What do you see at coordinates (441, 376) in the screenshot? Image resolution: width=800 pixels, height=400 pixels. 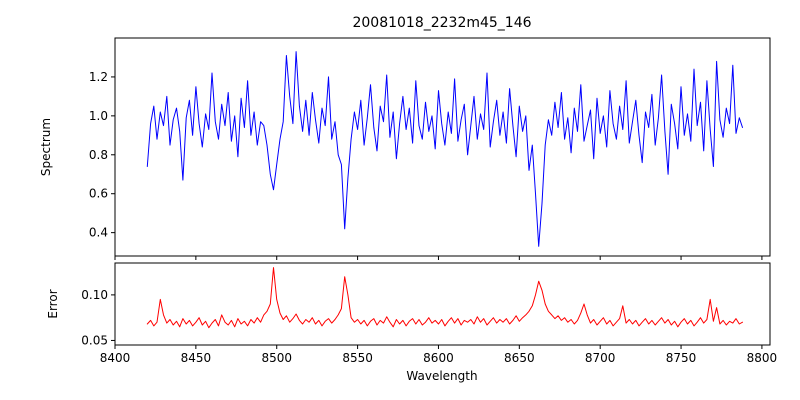 I see `x-axis-label: Wavelength` at bounding box center [441, 376].